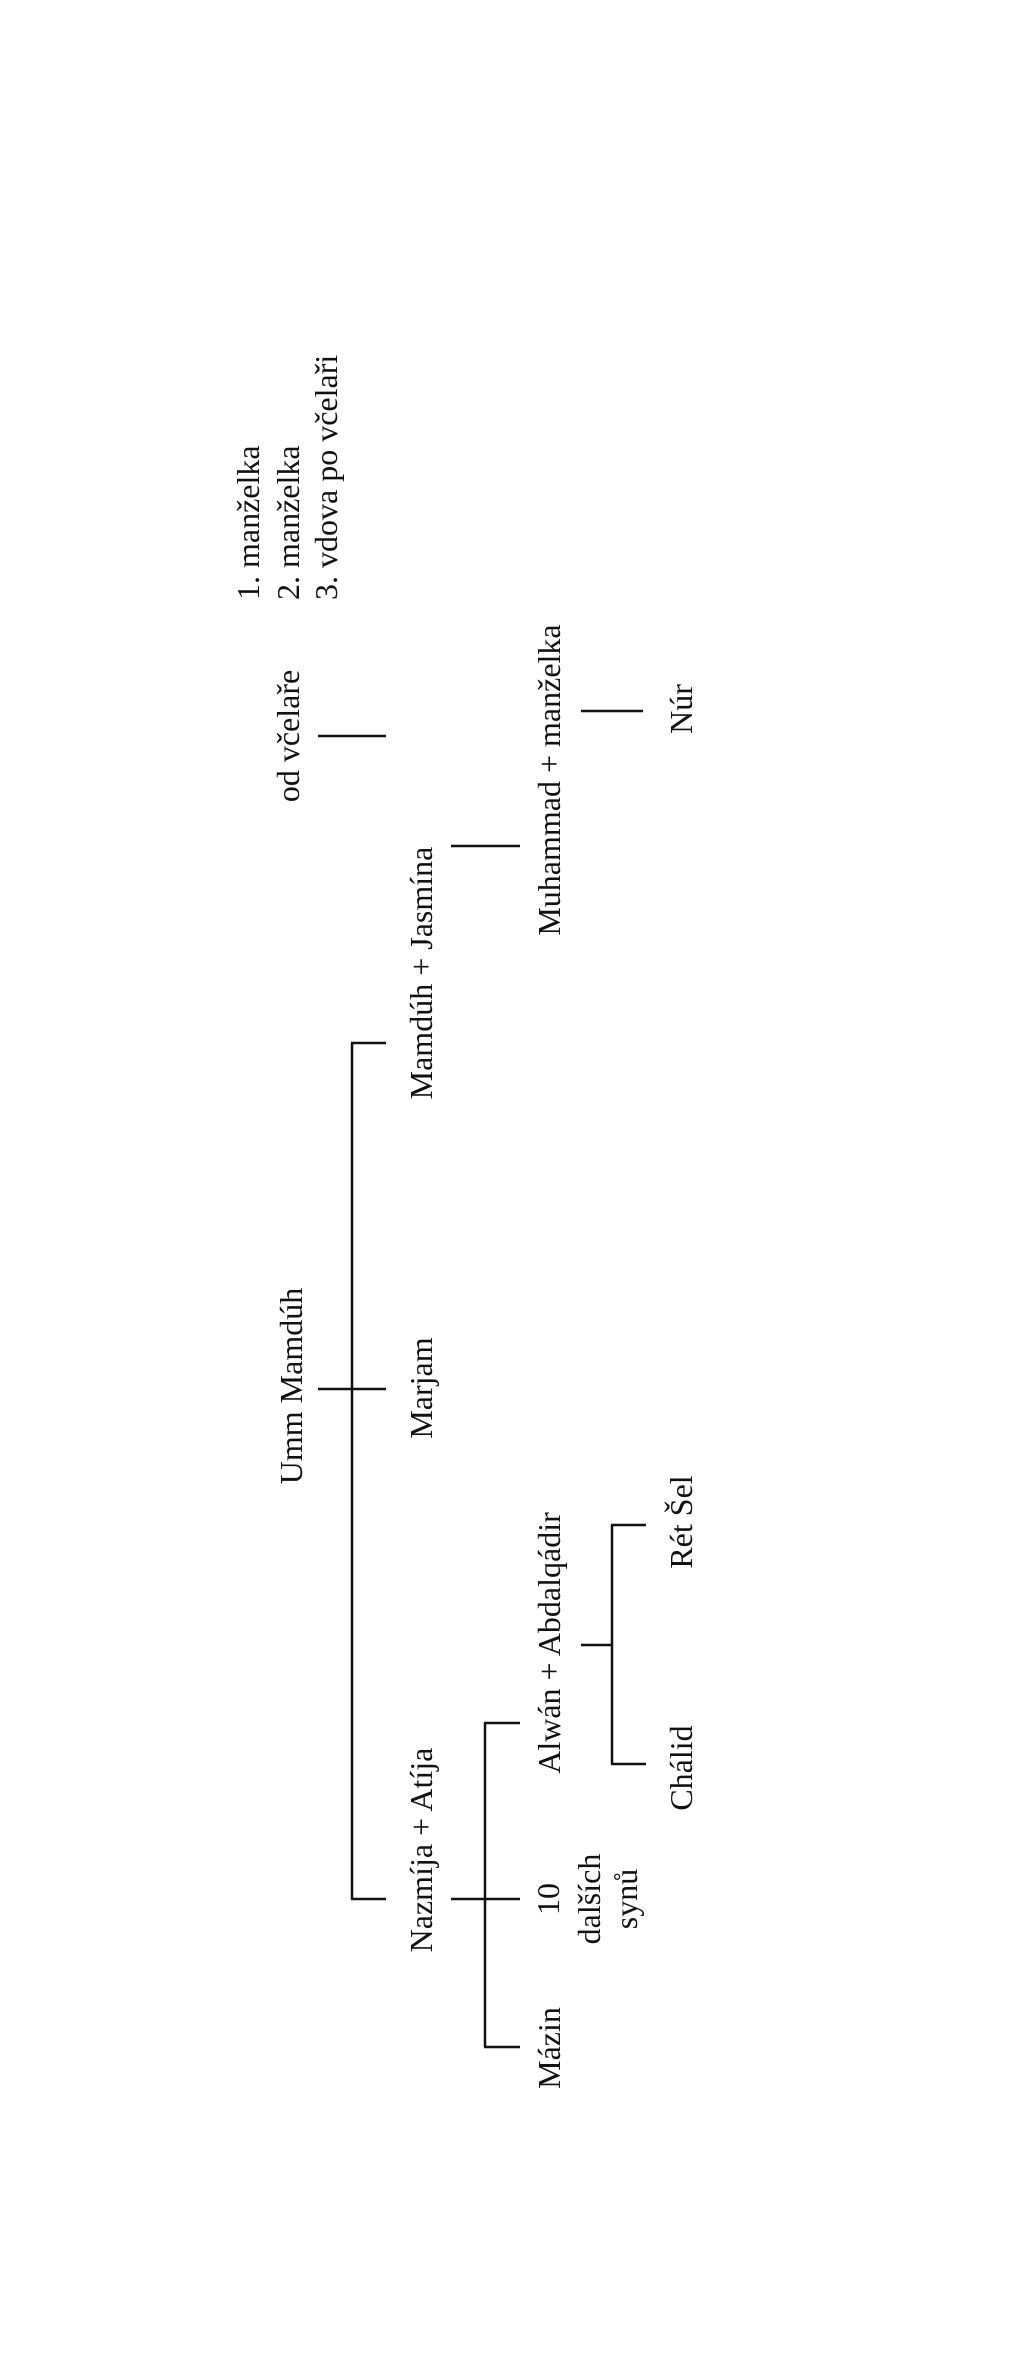 The width and height of the screenshot is (1009, 2362). I want to click on wife-1-label: 1. manželka, so click(248, 522).